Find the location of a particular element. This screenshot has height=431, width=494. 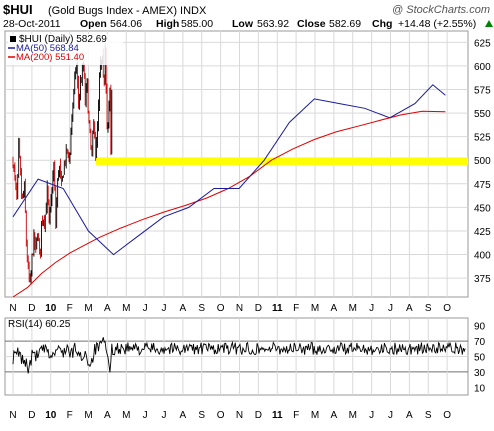

open-label: Open is located at coordinates (93, 24).